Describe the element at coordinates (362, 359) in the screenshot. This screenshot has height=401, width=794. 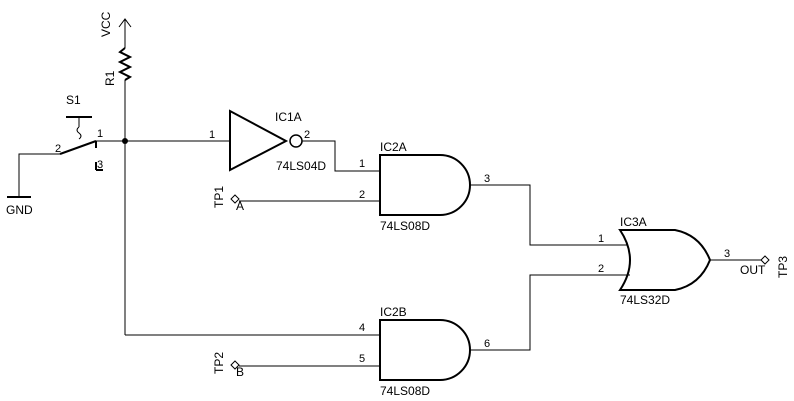
I see `ic2b-pin-b: 5` at that location.